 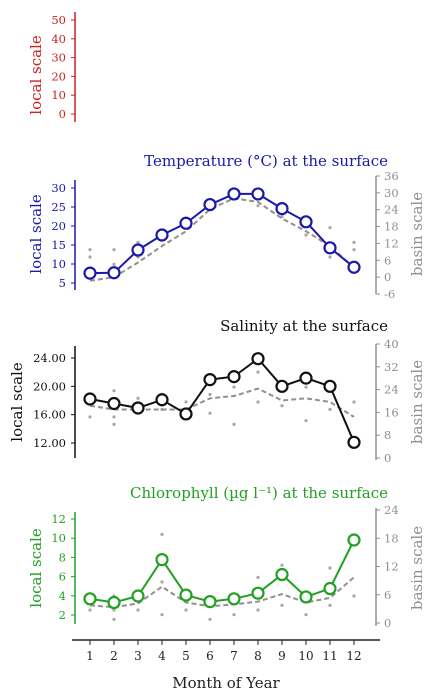 What do you see at coordinates (62, 114) in the screenshot?
I see `local-tick-label: 0` at bounding box center [62, 114].